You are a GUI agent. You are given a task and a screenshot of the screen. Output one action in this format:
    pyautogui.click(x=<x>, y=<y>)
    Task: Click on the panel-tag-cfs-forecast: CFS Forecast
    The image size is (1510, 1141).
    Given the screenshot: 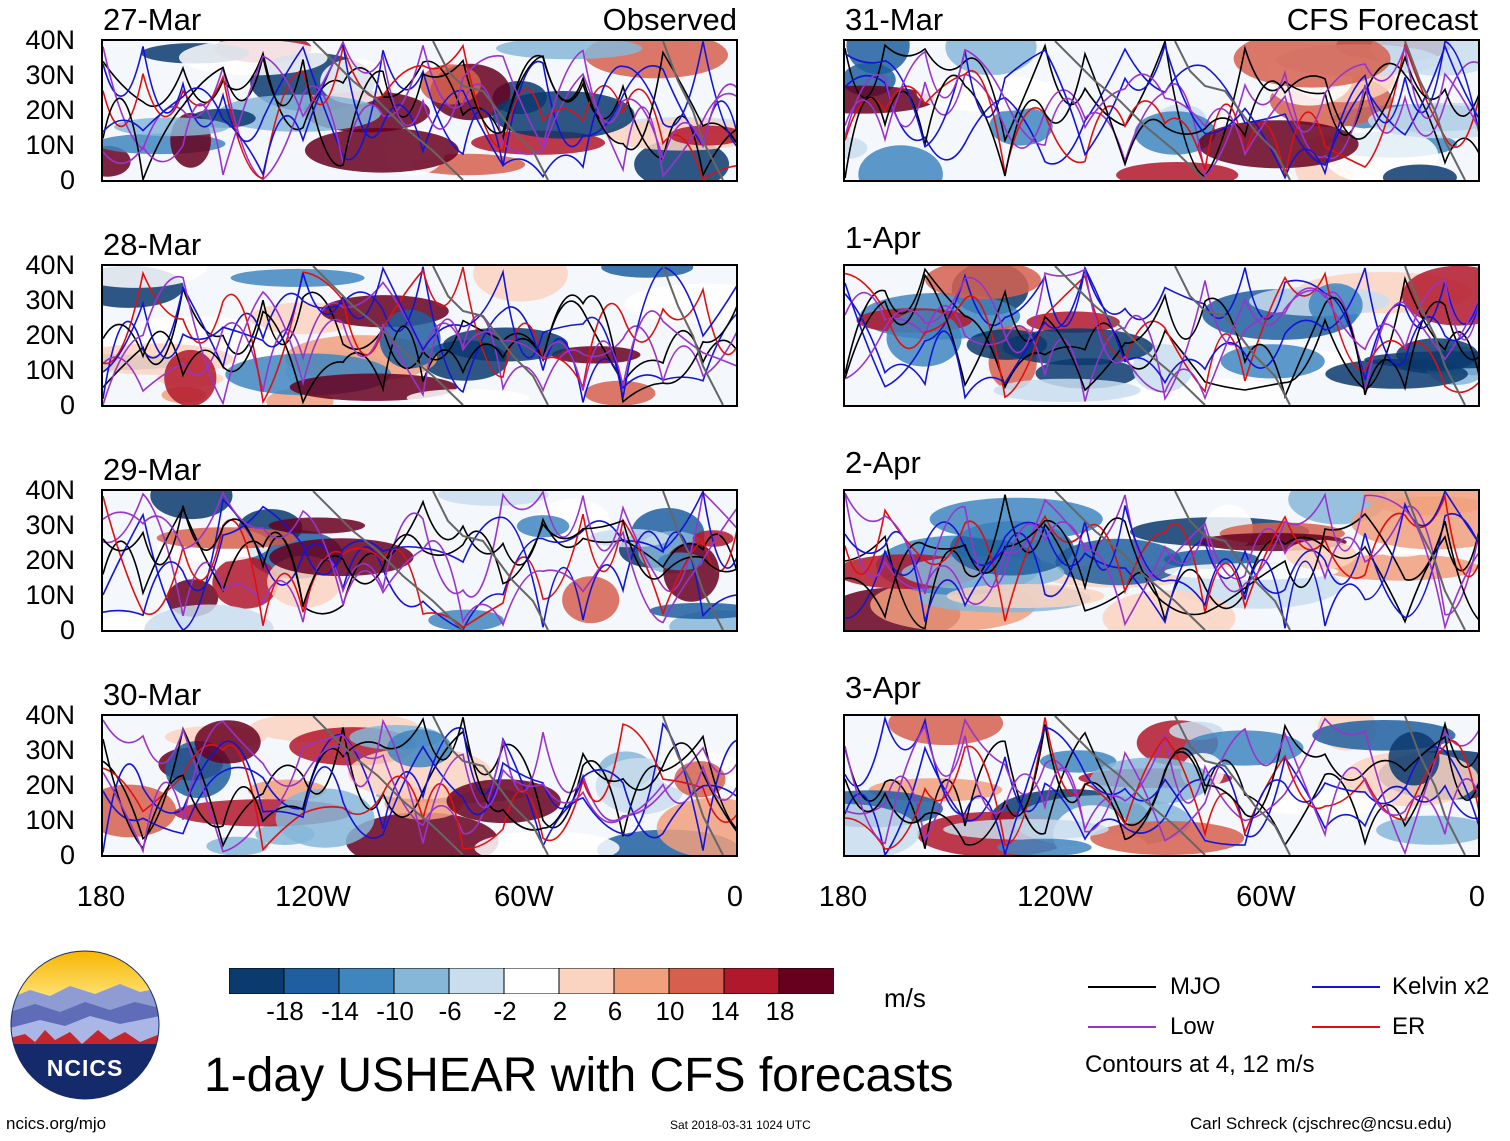 What is the action you would take?
    pyautogui.click(x=1382, y=19)
    